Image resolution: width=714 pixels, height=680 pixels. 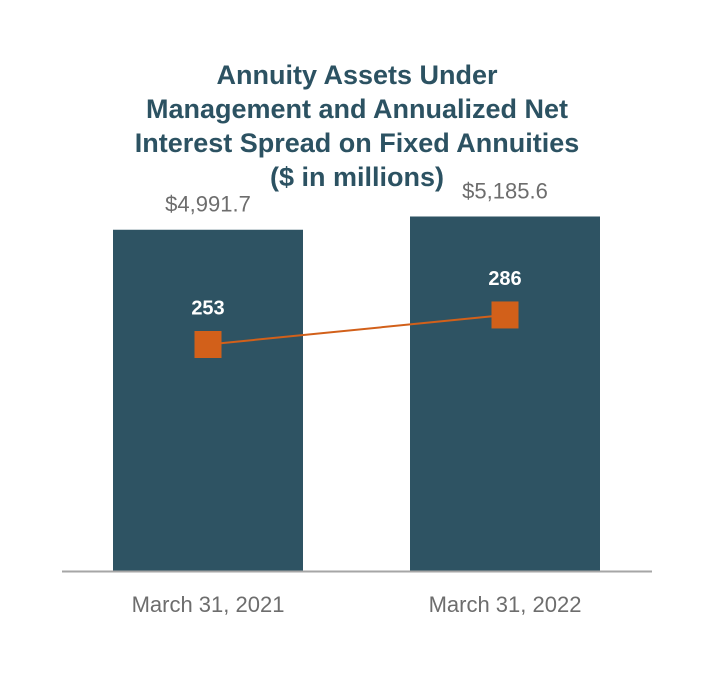 What do you see at coordinates (356, 177) in the screenshot?
I see `chart-title-line-4: ($ in millions)` at bounding box center [356, 177].